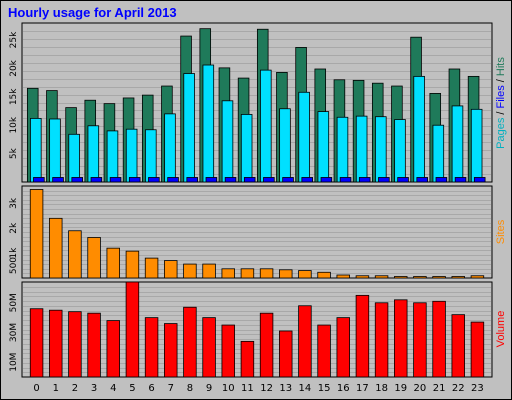 The width and height of the screenshot is (512, 400). Describe the element at coordinates (36, 388) in the screenshot. I see `x-category-label: 0` at that location.